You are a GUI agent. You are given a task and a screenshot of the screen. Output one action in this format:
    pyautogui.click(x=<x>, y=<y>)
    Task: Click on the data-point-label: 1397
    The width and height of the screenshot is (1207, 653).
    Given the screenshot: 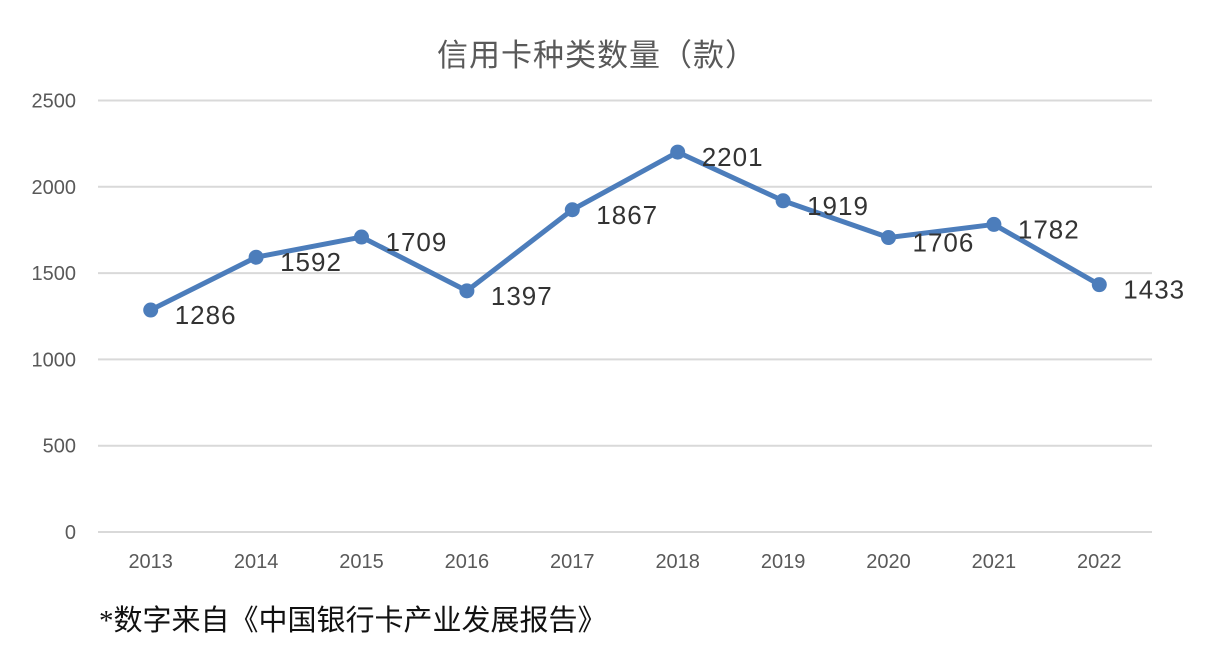 What is the action you would take?
    pyautogui.click(x=522, y=296)
    